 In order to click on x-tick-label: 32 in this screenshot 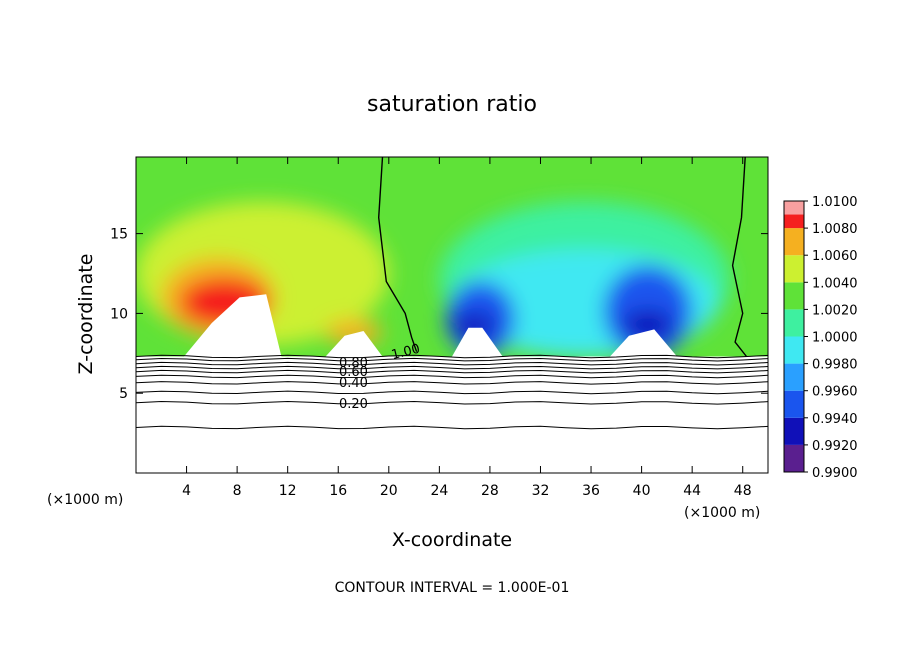, I will do `click(541, 491)`.